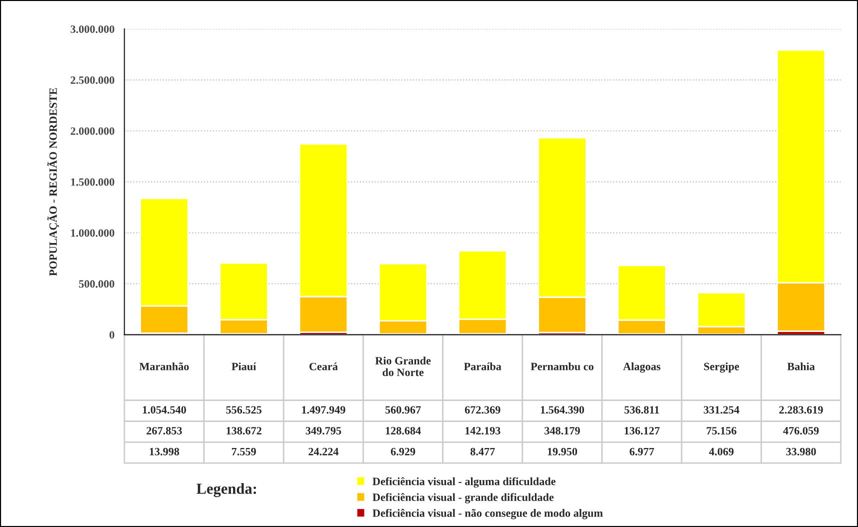 The width and height of the screenshot is (858, 527). What do you see at coordinates (483, 366) in the screenshot?
I see `x-tick-label: Paraíba` at bounding box center [483, 366].